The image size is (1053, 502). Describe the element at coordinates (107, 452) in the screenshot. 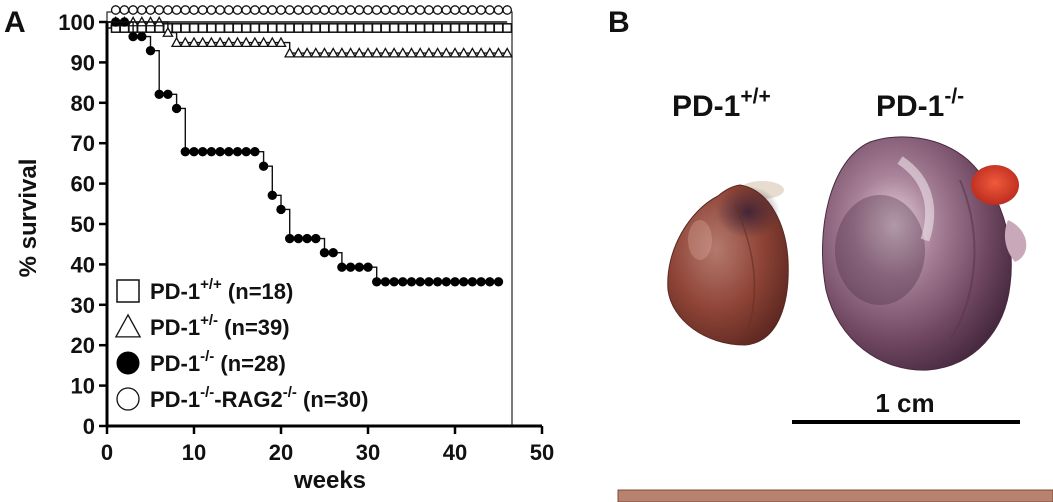

I see `x-tick-label: 0` at that location.